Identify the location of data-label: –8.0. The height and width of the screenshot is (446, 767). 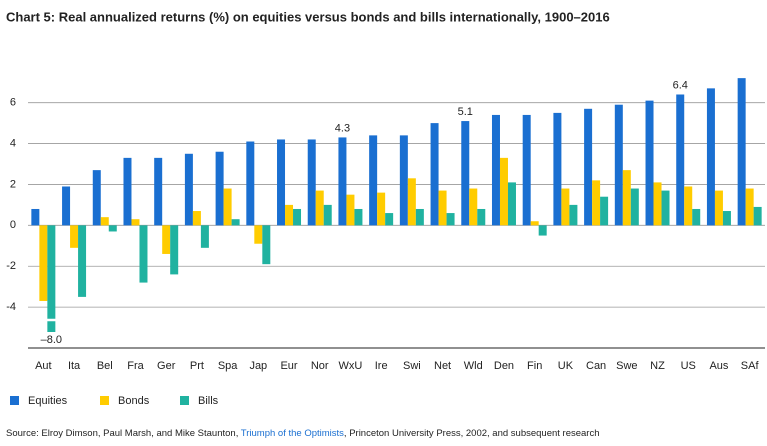
(51, 340).